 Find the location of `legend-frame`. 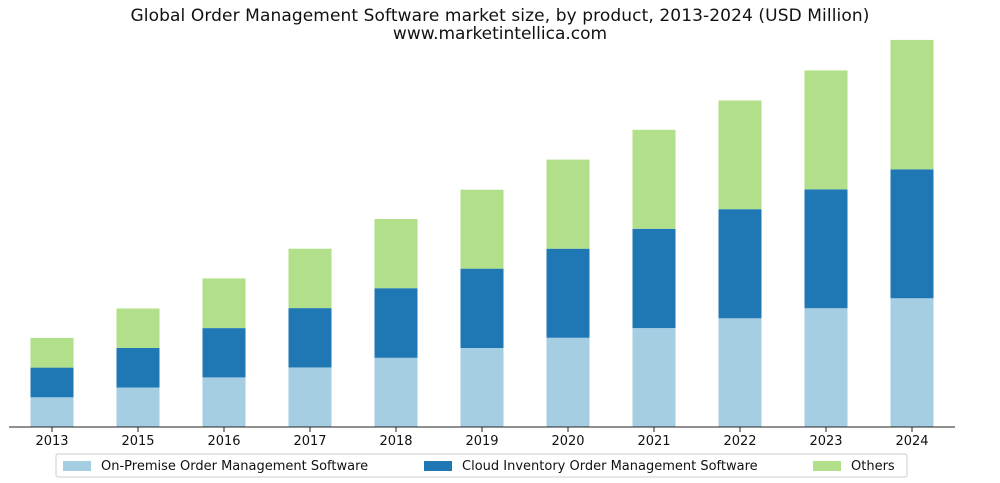

legend-frame is located at coordinates (481, 465).